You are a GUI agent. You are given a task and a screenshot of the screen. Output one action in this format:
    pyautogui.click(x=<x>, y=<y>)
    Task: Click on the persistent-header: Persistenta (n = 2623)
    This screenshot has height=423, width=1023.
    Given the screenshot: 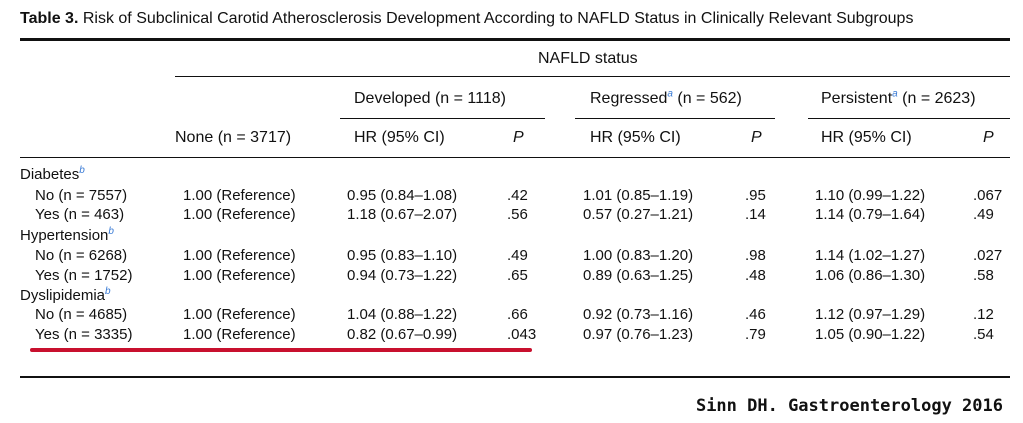 What is the action you would take?
    pyautogui.click(x=898, y=98)
    